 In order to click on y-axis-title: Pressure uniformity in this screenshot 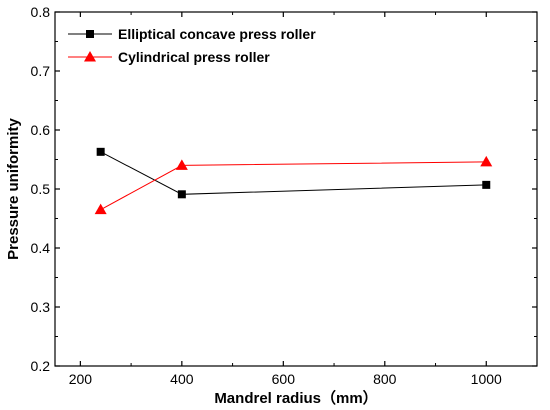, I will do `click(13, 188)`.